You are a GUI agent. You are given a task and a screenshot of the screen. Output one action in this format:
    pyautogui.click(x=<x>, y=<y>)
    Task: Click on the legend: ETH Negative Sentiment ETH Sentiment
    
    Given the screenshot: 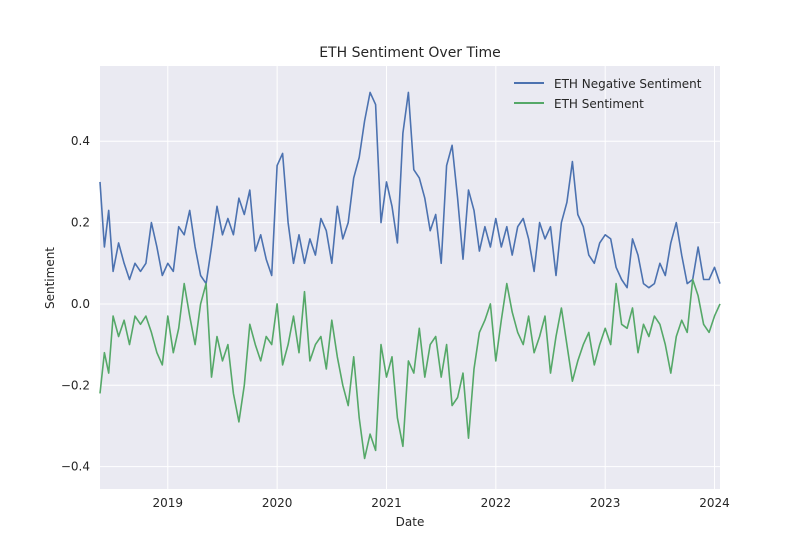 What is the action you would take?
    pyautogui.click(x=608, y=94)
    